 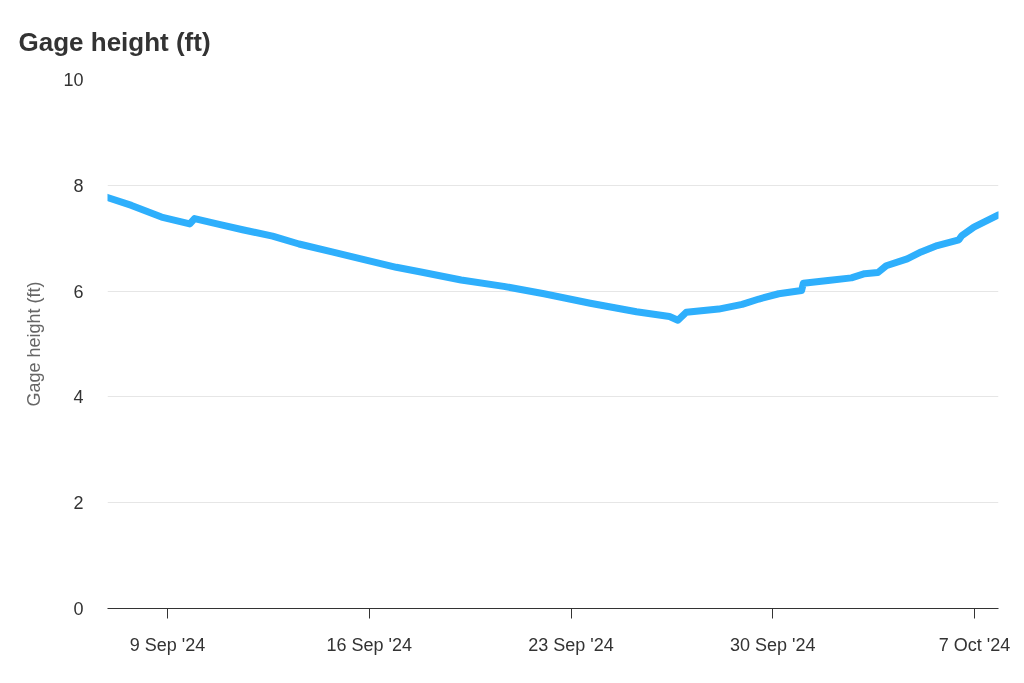 What do you see at coordinates (78, 503) in the screenshot?
I see `y-tick-label: 2` at bounding box center [78, 503].